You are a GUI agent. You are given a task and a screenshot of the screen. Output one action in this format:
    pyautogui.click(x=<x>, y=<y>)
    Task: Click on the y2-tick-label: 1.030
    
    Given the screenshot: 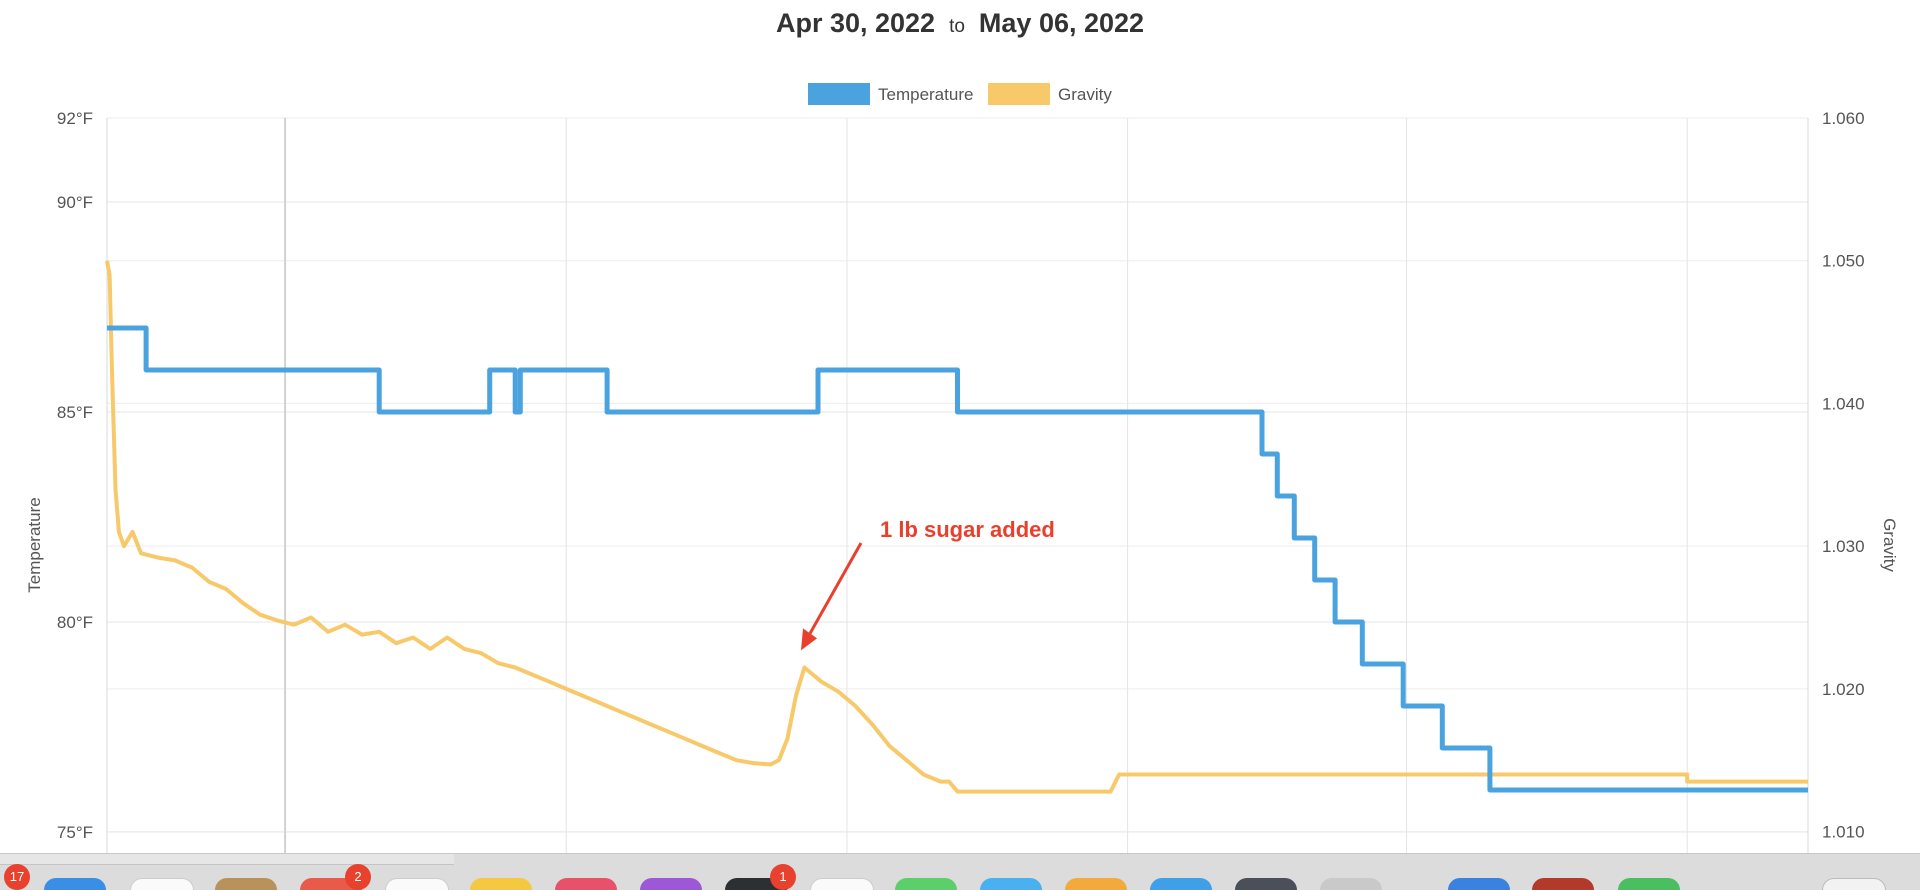 What is the action you would take?
    pyautogui.click(x=1843, y=546)
    